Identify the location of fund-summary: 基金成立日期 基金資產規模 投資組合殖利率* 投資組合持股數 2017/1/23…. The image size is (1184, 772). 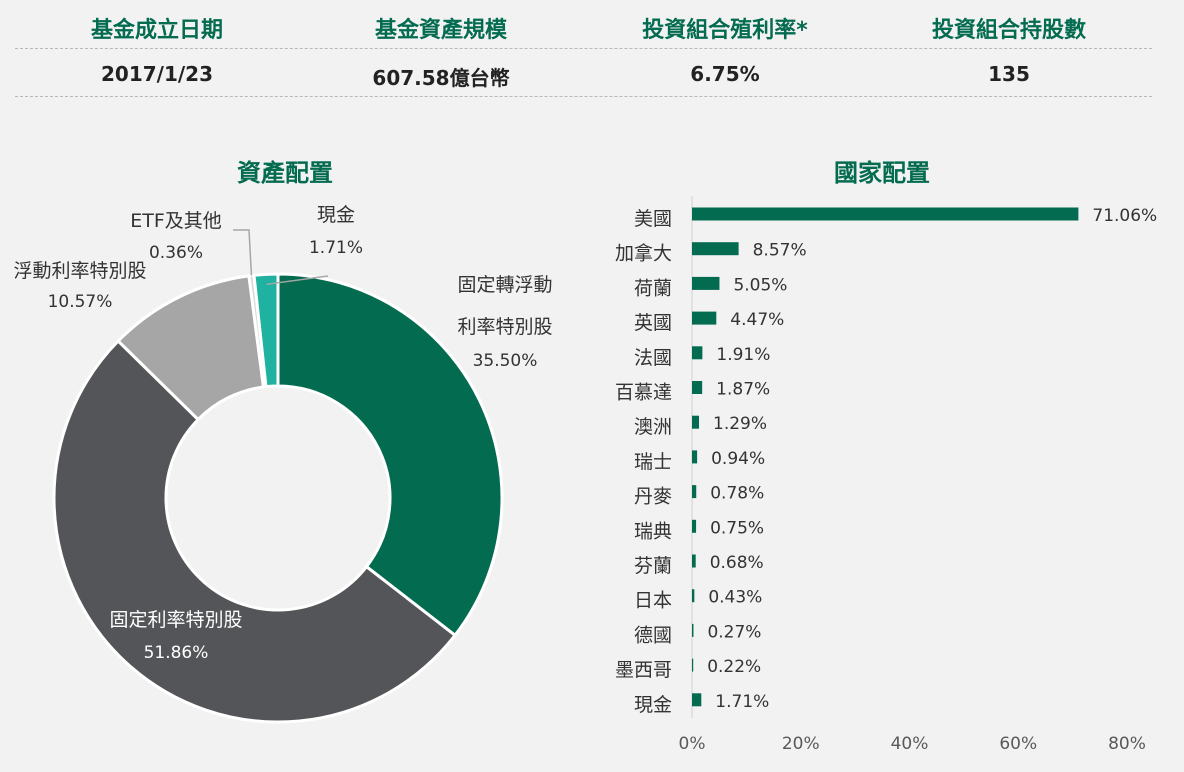
(583, 50).